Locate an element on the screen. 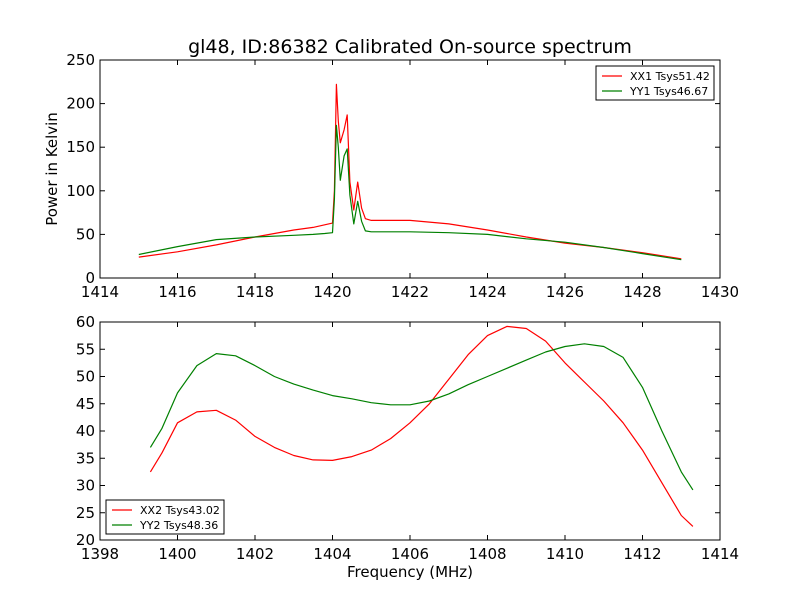 This screenshot has height=600, width=800. legend: XX2 Tsys43.02 YY2 Tsys48.36 is located at coordinates (165, 517).